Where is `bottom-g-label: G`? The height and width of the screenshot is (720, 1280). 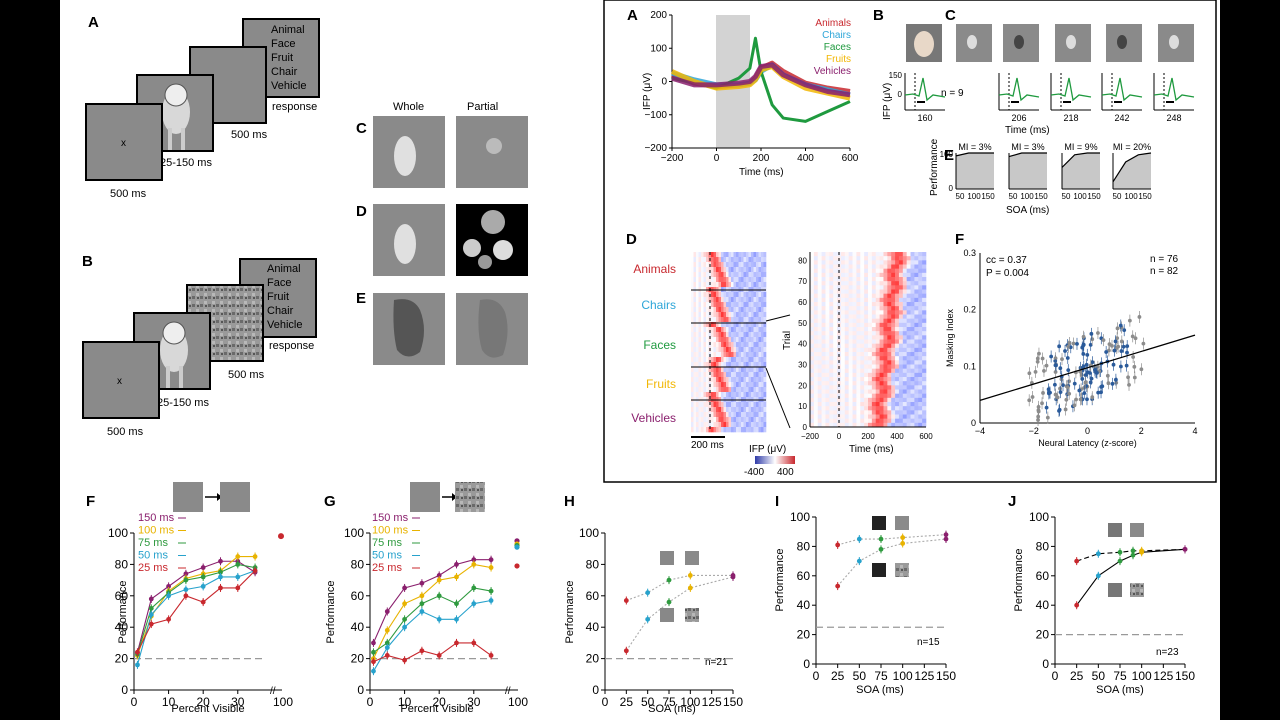 bottom-g-label: G is located at coordinates (330, 501).